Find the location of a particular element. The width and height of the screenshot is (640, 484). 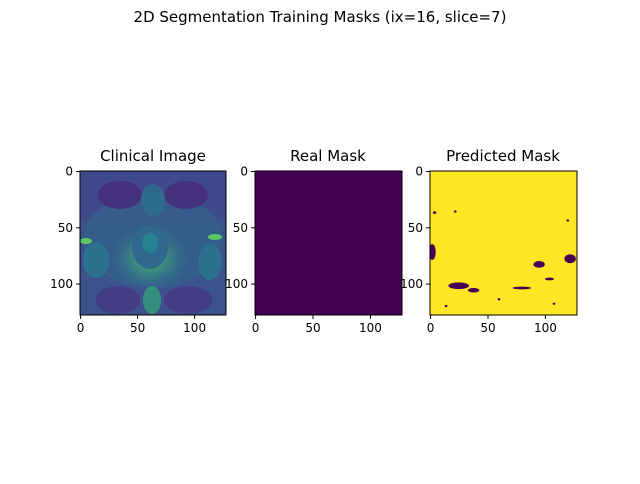

clinical-image-upper-right-dark is located at coordinates (186, 195).